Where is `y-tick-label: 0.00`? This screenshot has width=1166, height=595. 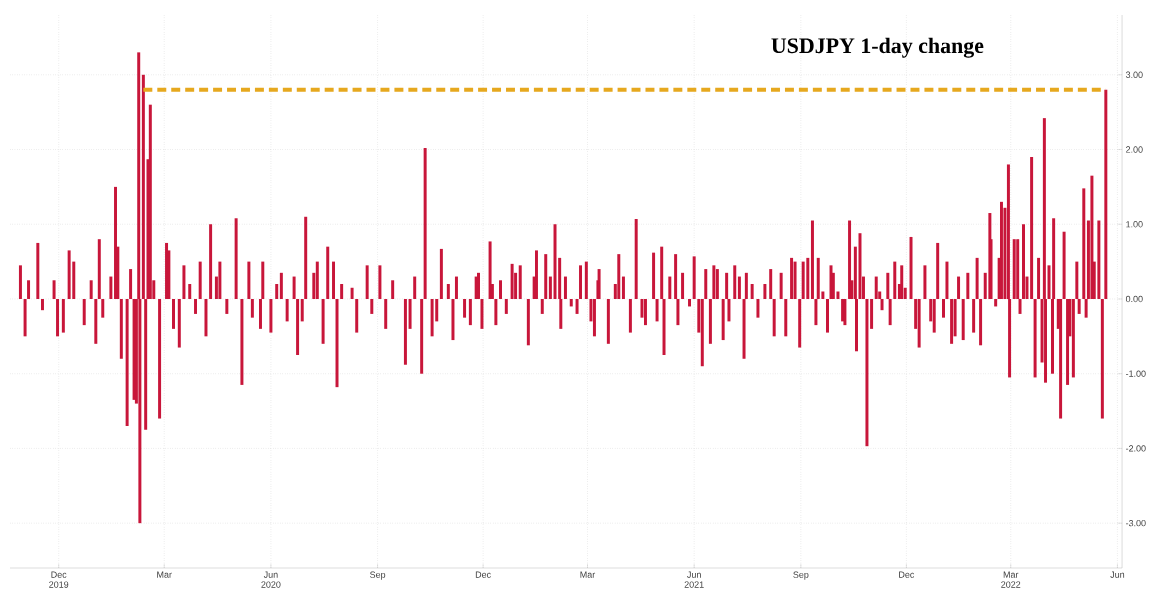 y-tick-label: 0.00 is located at coordinates (1134, 299).